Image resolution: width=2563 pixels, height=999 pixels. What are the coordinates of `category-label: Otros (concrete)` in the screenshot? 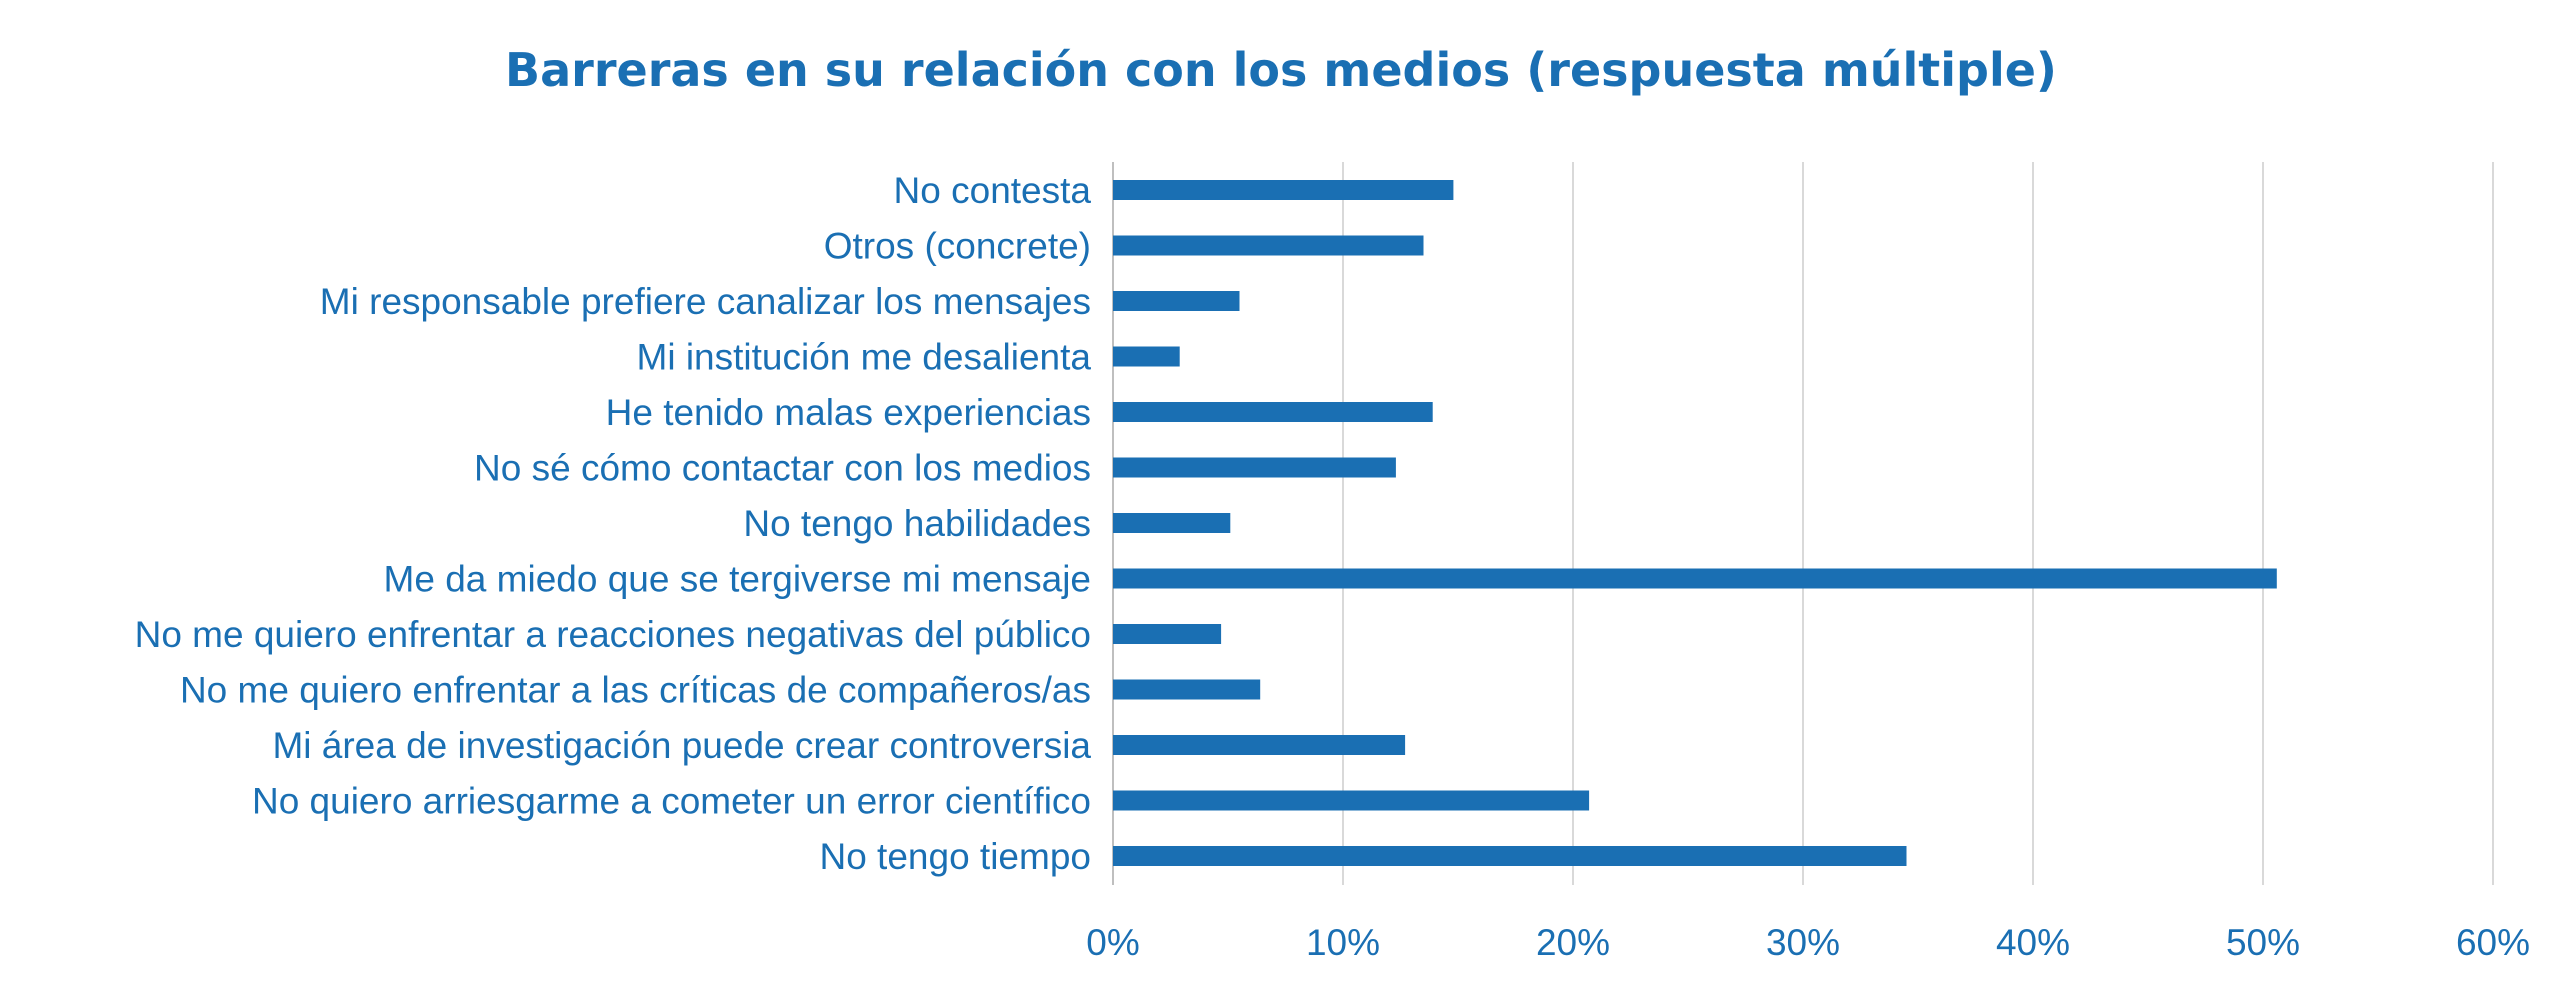 It's located at (957, 246).